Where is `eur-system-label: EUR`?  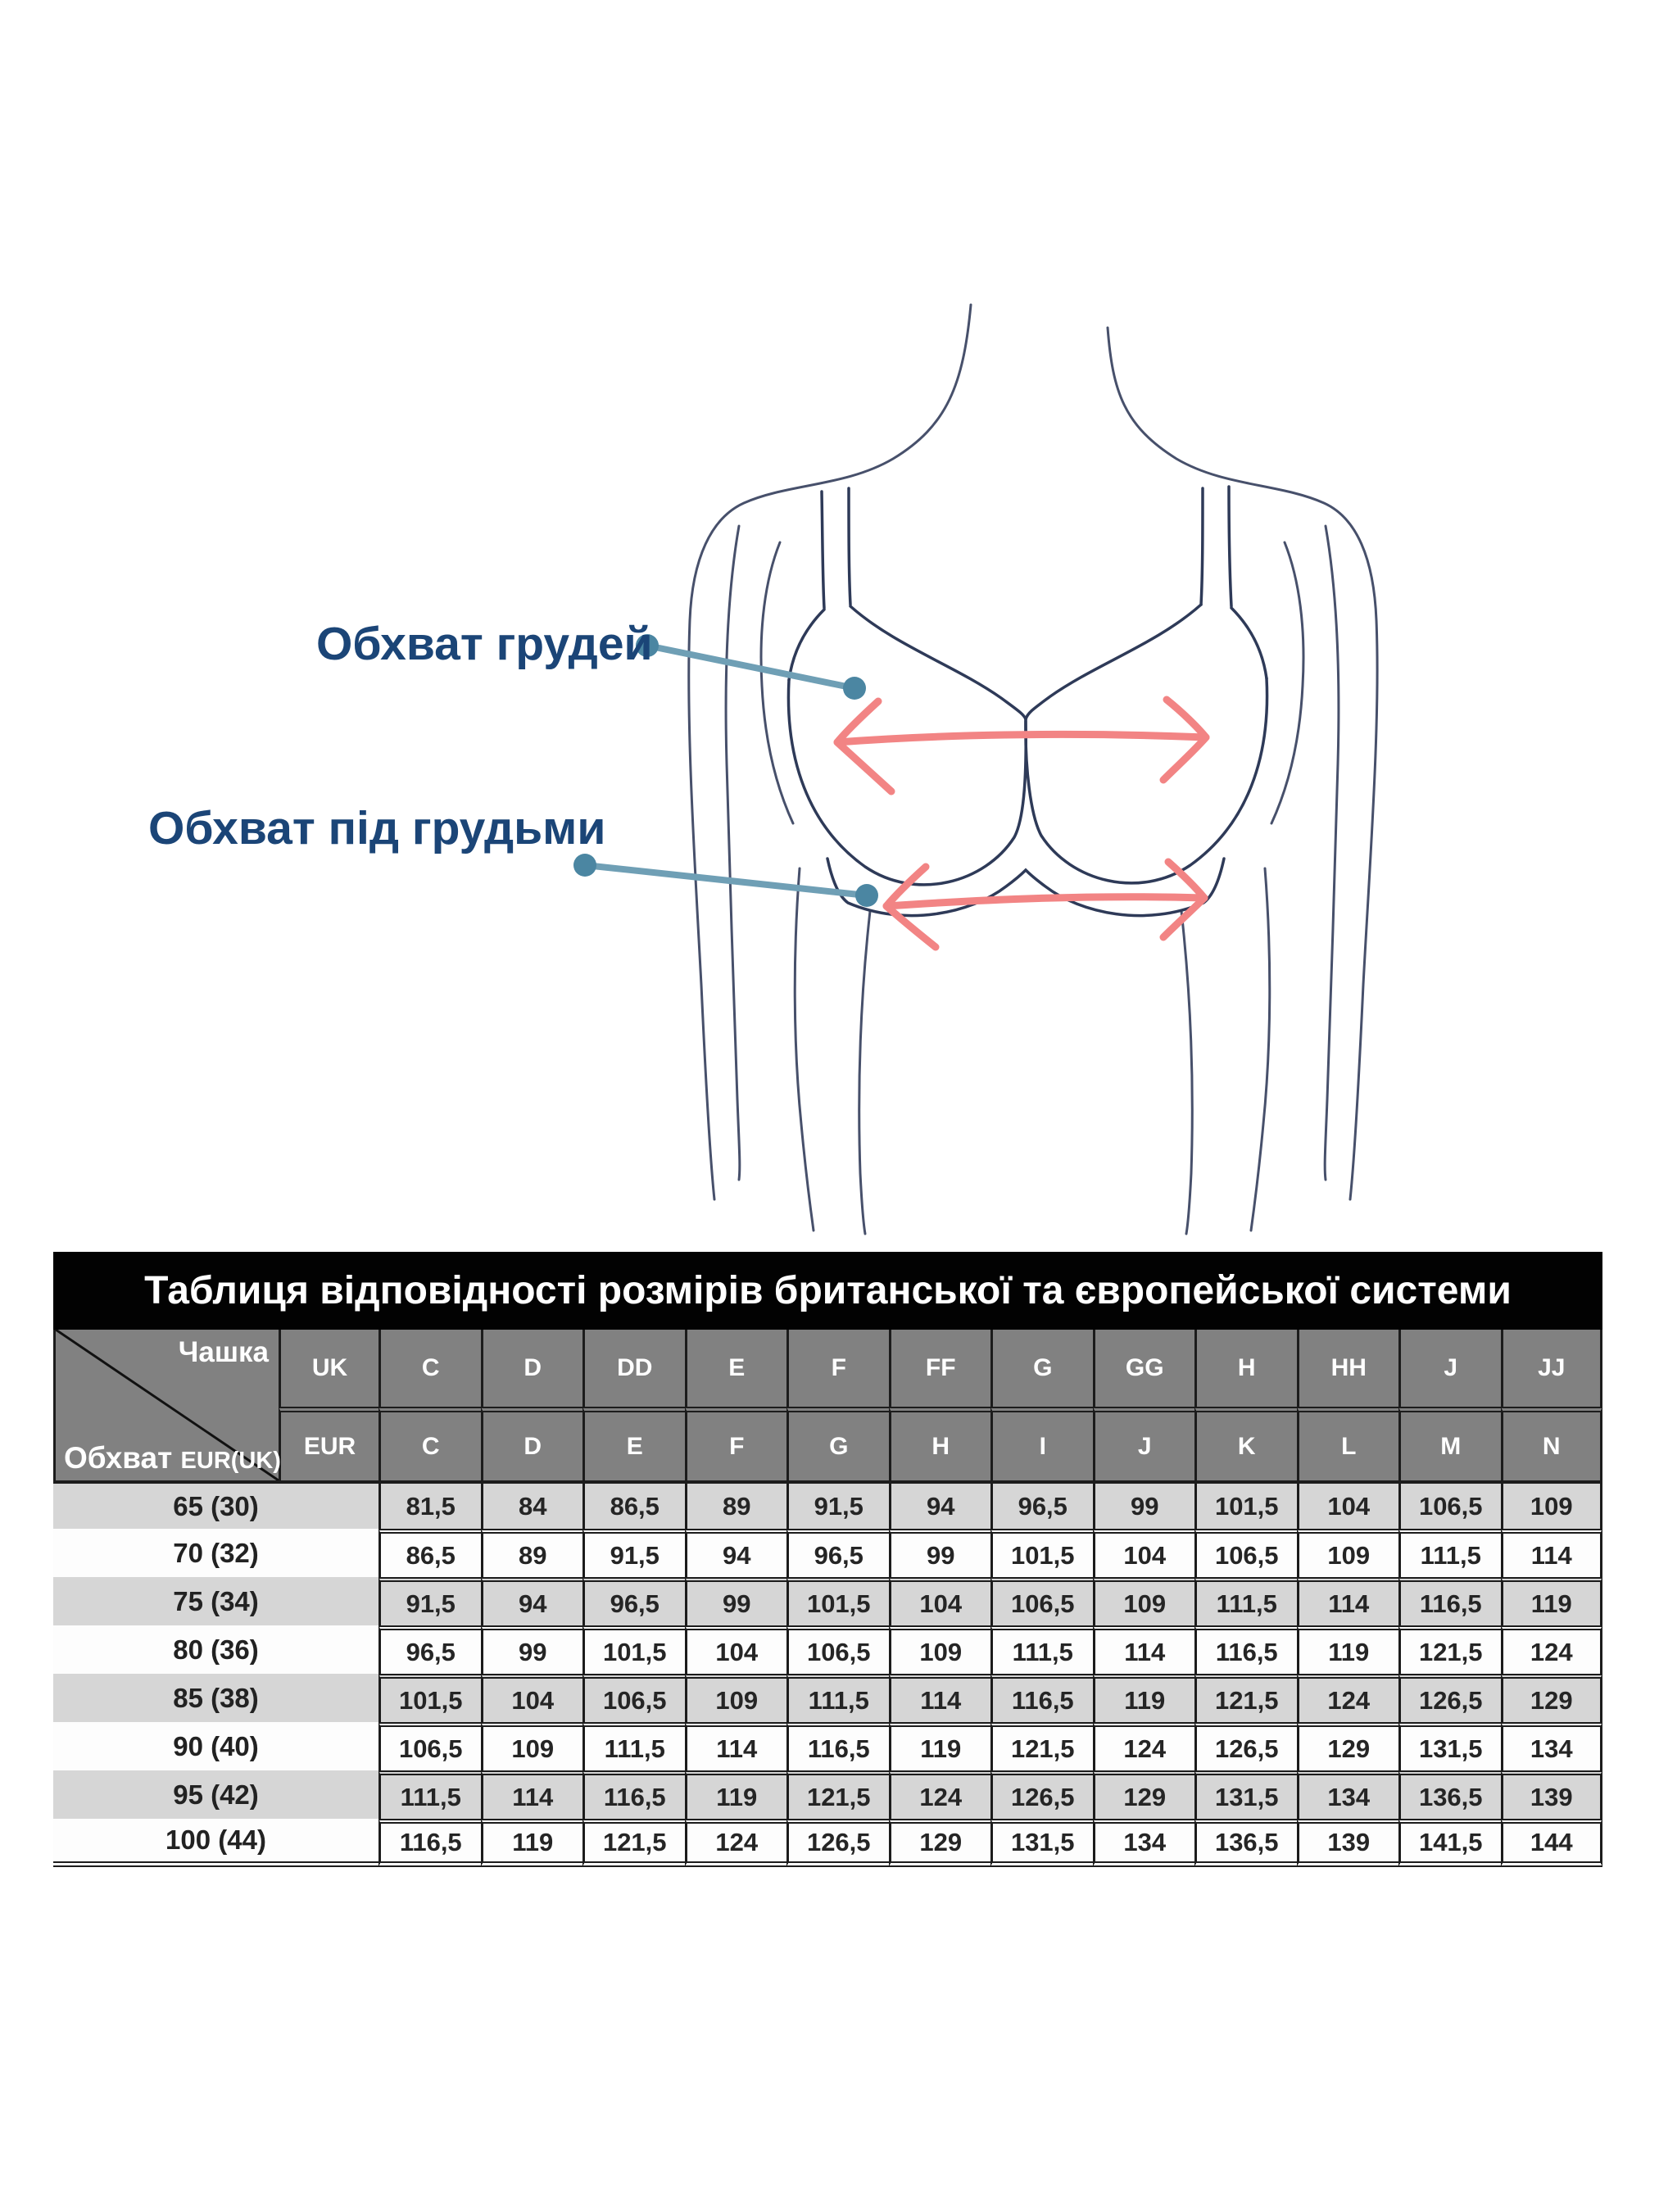 eur-system-label: EUR is located at coordinates (328, 1443).